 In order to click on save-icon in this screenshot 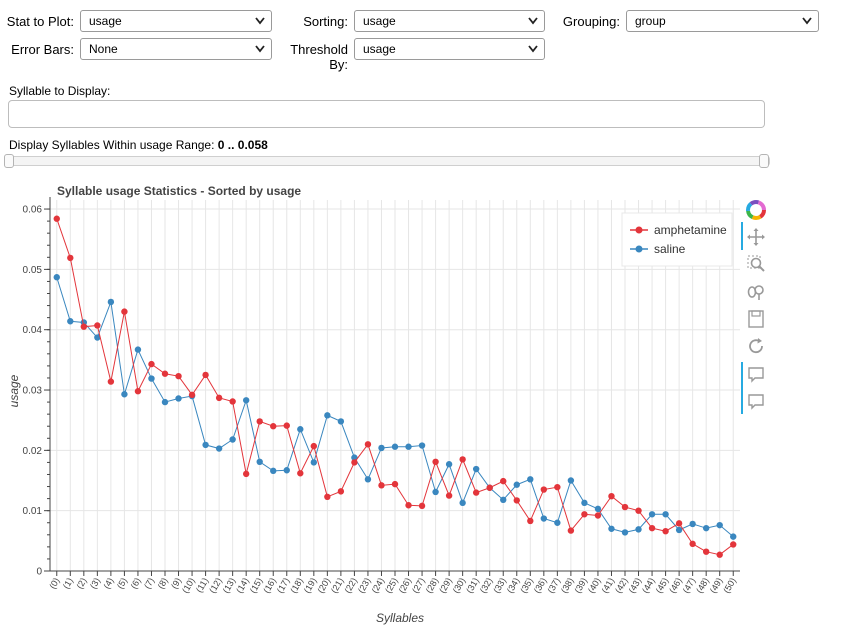, I will do `click(756, 319)`.